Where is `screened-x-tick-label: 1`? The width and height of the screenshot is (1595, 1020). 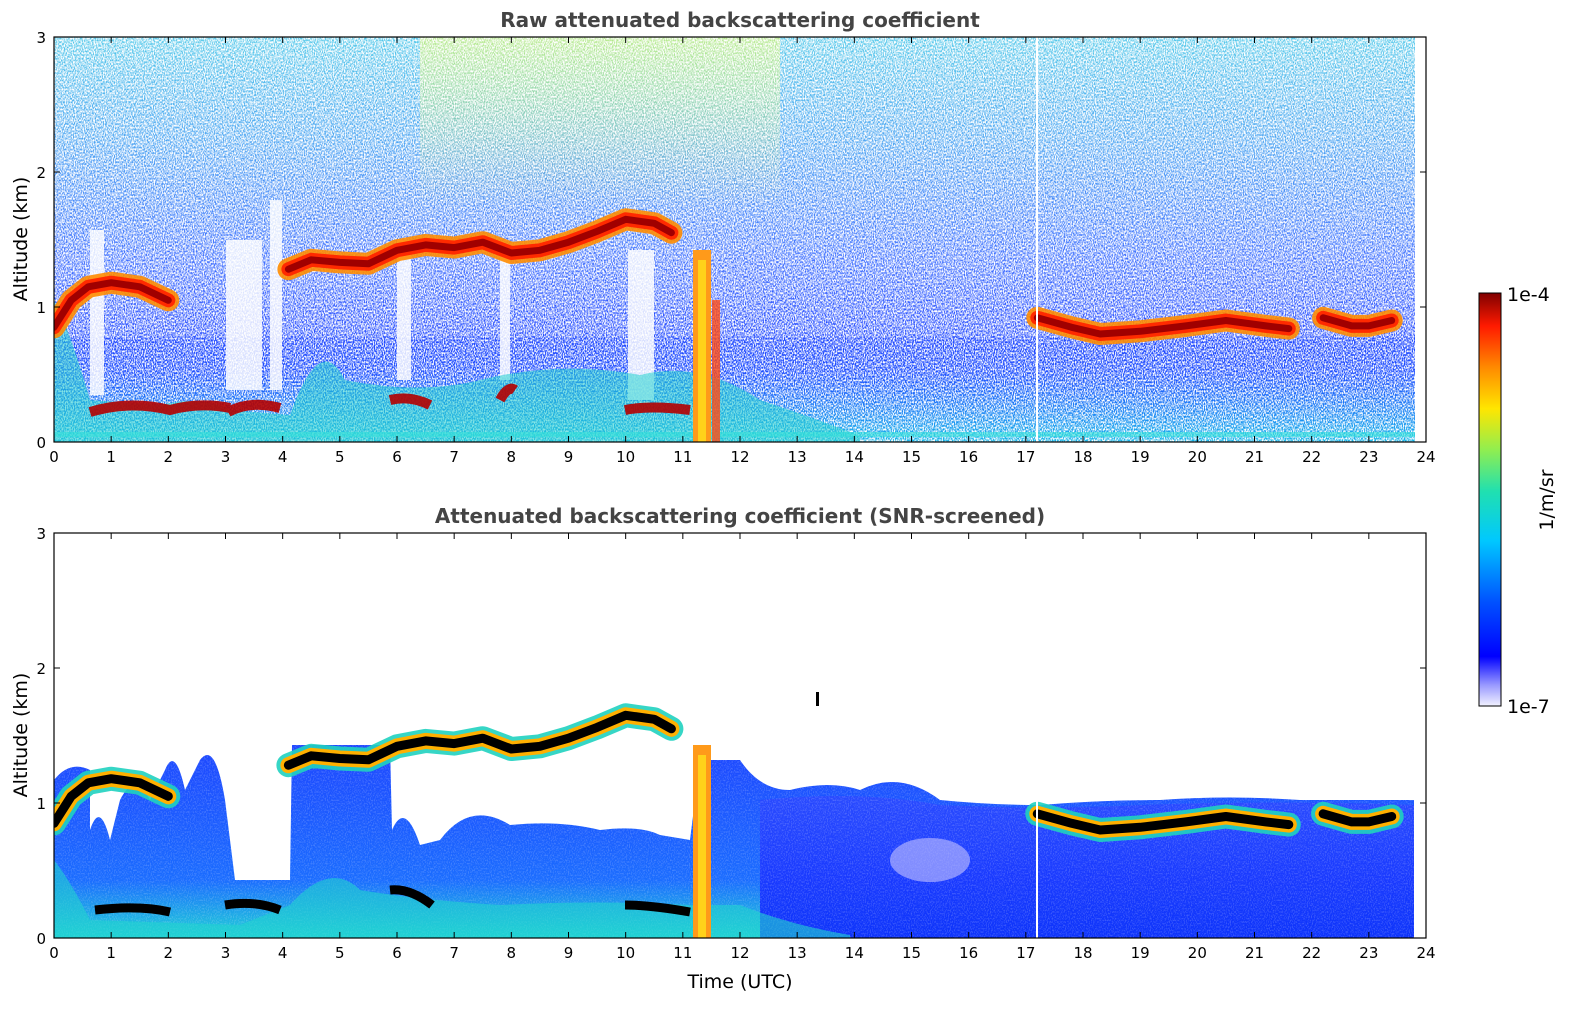 screened-x-tick-label: 1 is located at coordinates (111, 953).